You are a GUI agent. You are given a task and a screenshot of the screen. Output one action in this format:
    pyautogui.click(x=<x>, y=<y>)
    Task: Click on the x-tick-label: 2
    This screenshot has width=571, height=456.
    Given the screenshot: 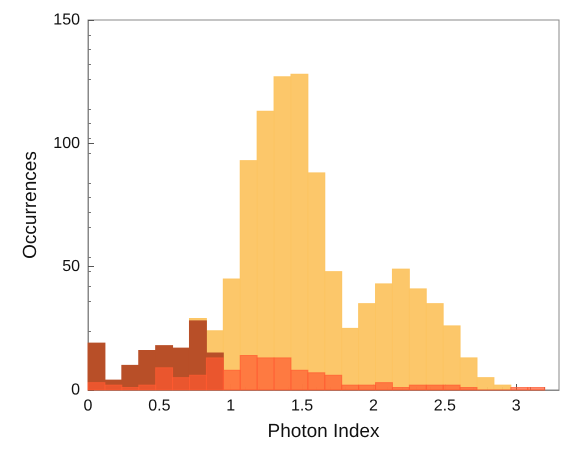 What is the action you would take?
    pyautogui.click(x=373, y=406)
    